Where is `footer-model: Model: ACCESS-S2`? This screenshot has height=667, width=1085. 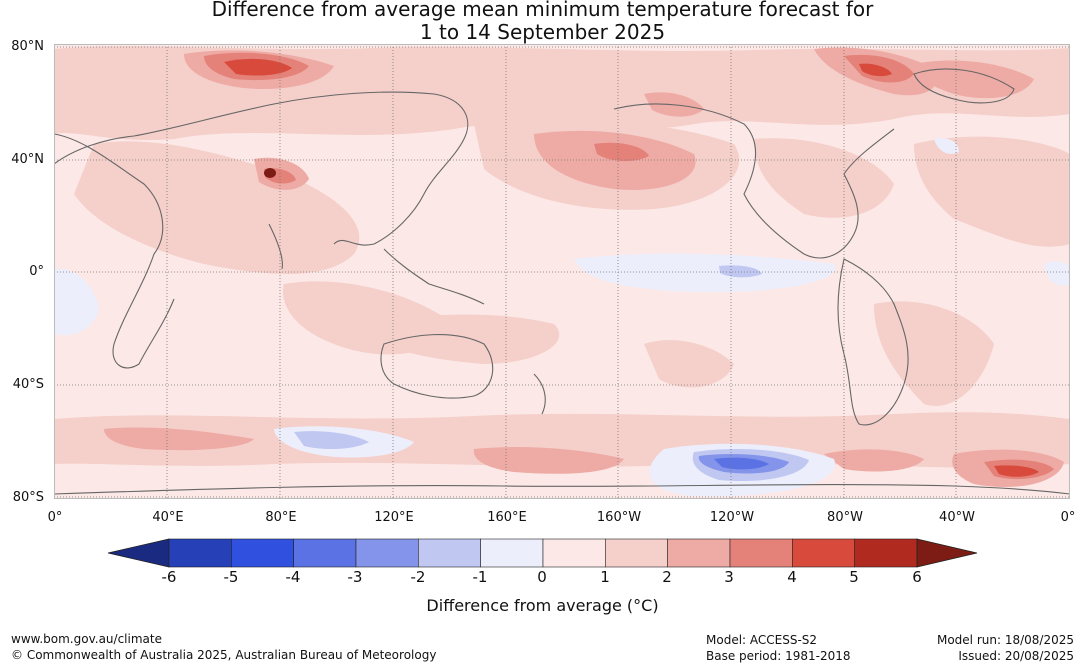 footer-model: Model: ACCESS-S2 is located at coordinates (762, 640).